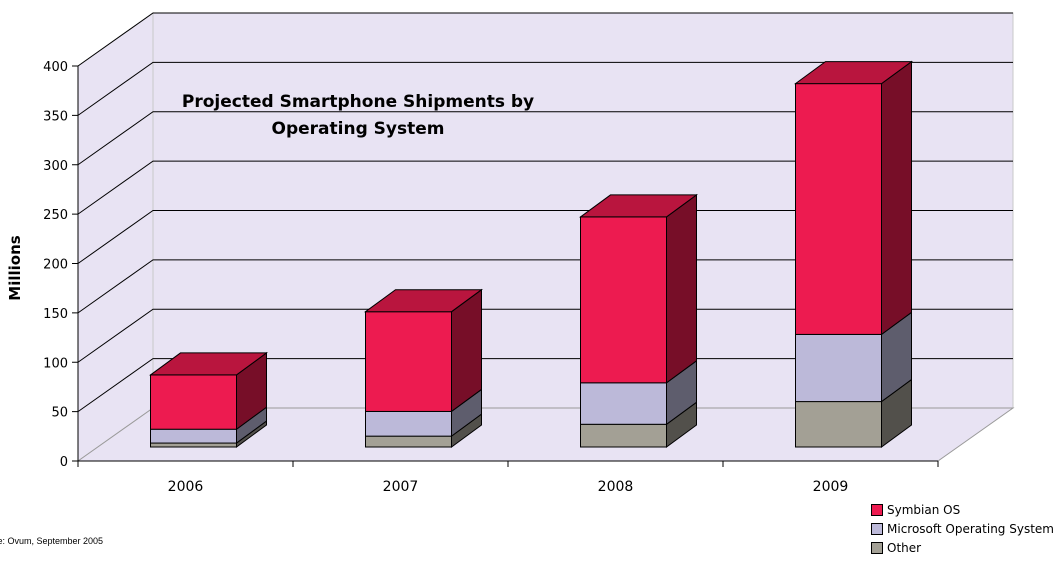 The image size is (1055, 561). I want to click on y-tick-label: 150, so click(55, 314).